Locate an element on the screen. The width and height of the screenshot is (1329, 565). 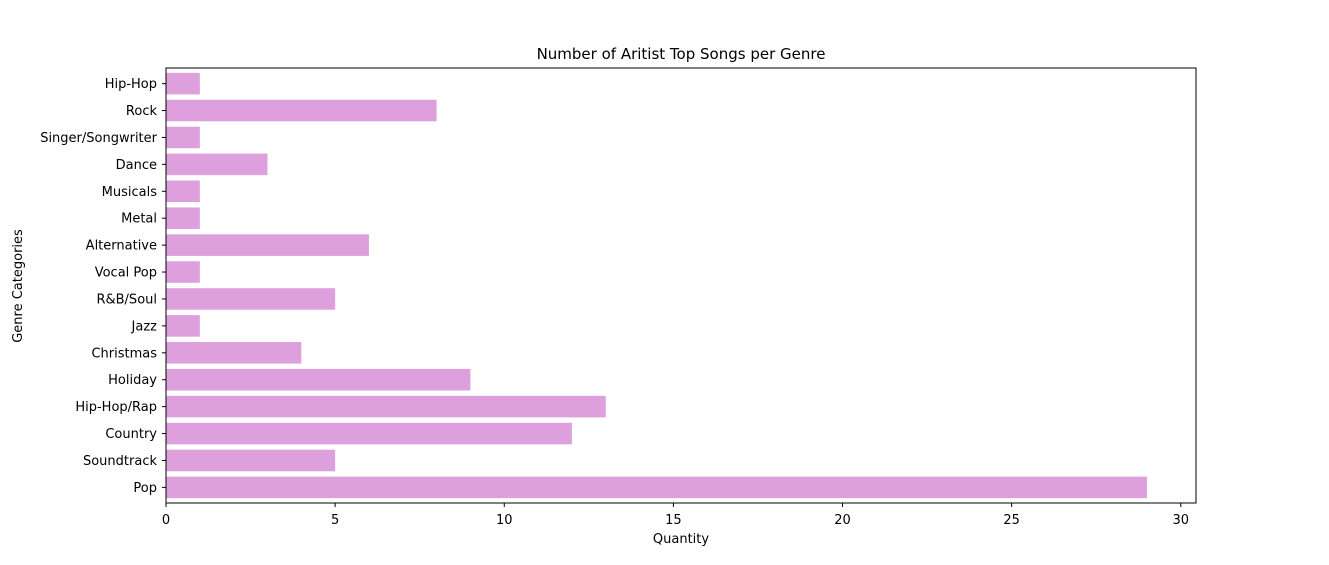
bar-musicals is located at coordinates (183, 191).